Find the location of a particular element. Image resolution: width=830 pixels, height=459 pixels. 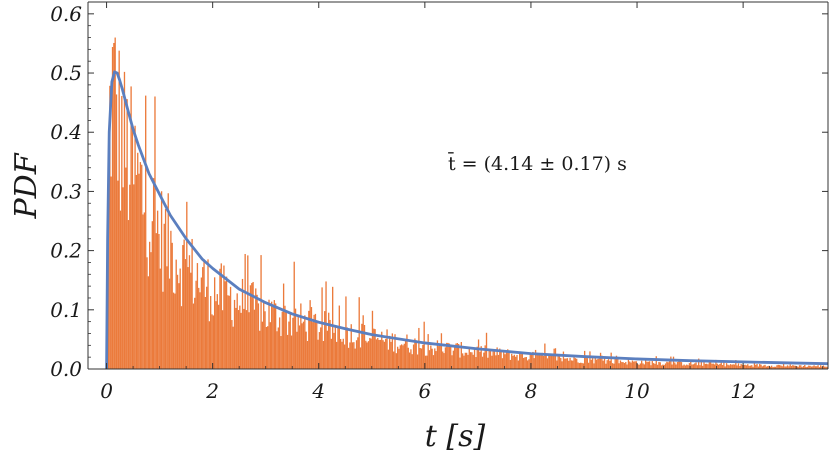

y-tick-label: 0.3 is located at coordinates (66, 191).